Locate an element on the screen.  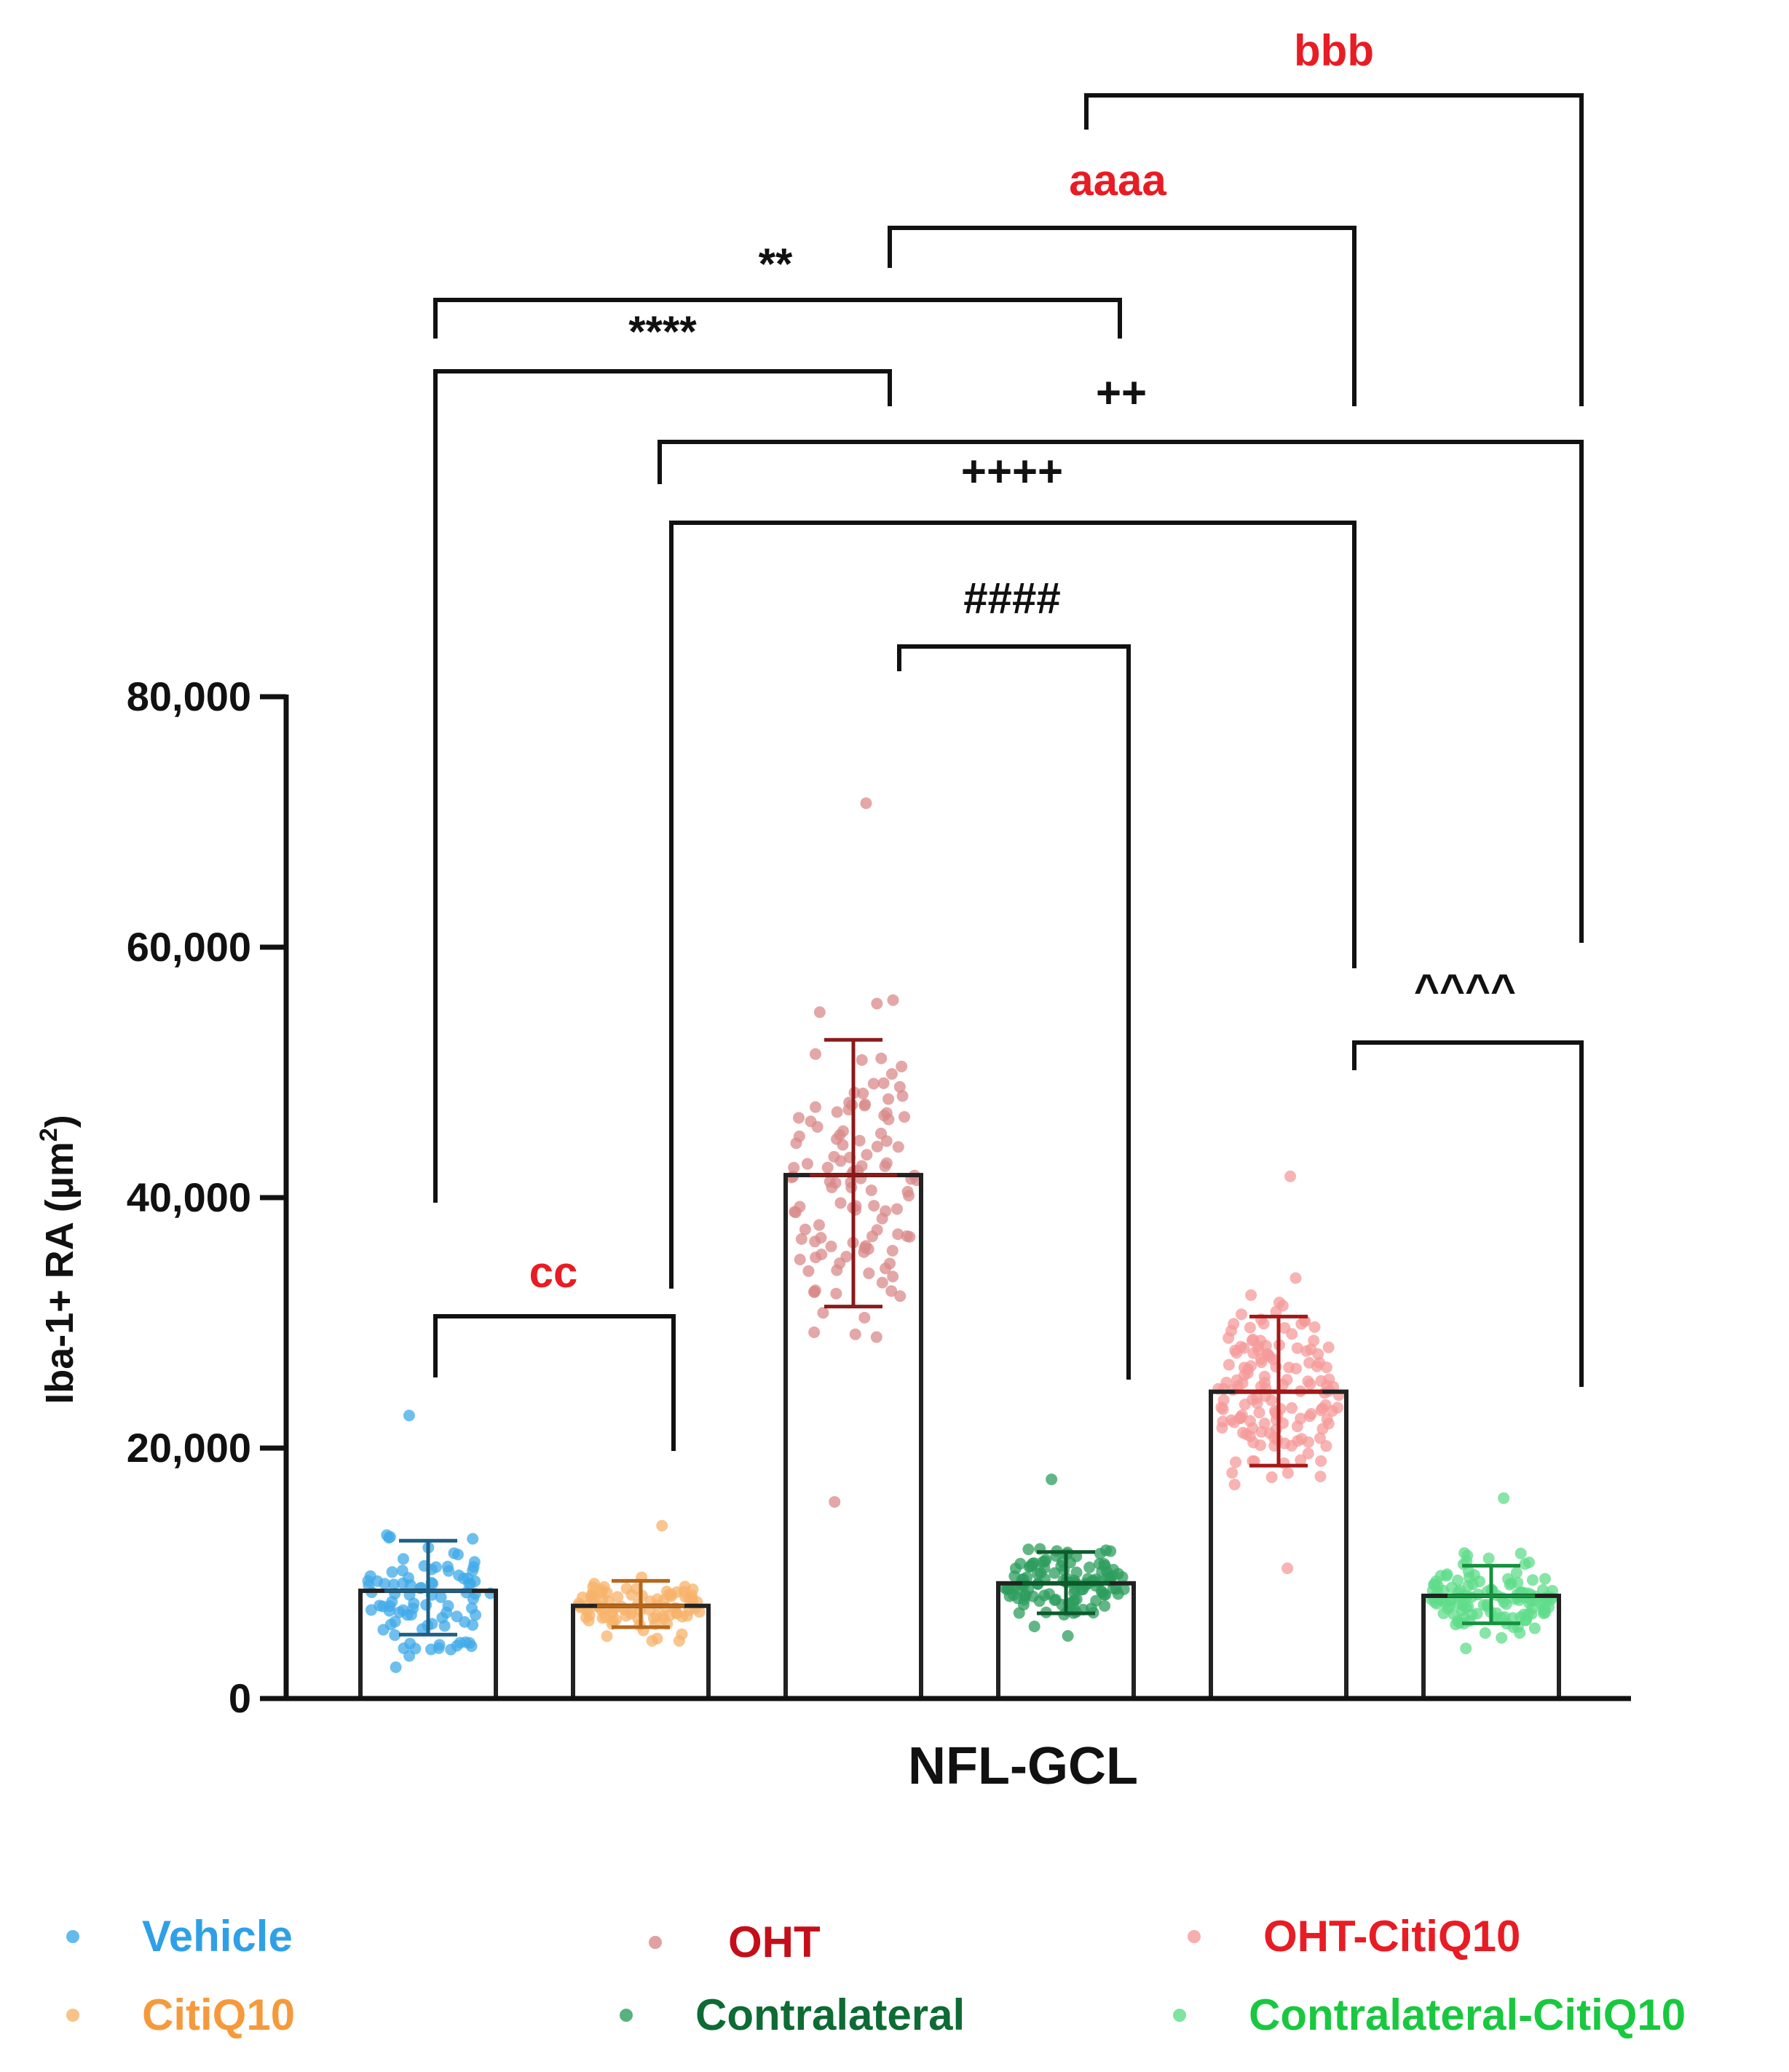
legend-label: Vehicle is located at coordinates (218, 1936).